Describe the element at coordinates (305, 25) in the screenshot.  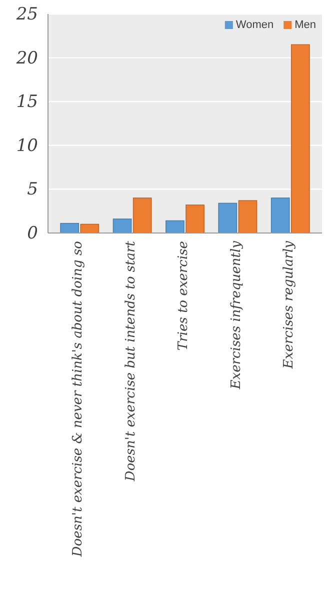
I see `legend-label: Men` at that location.